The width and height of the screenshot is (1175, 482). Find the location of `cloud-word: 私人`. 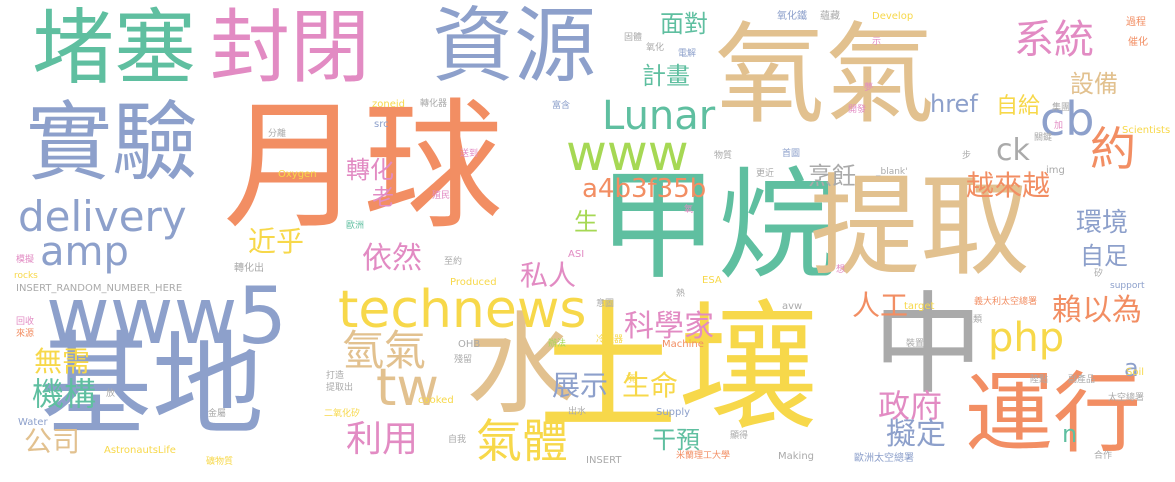

cloud-word: 私人 is located at coordinates (548, 275).